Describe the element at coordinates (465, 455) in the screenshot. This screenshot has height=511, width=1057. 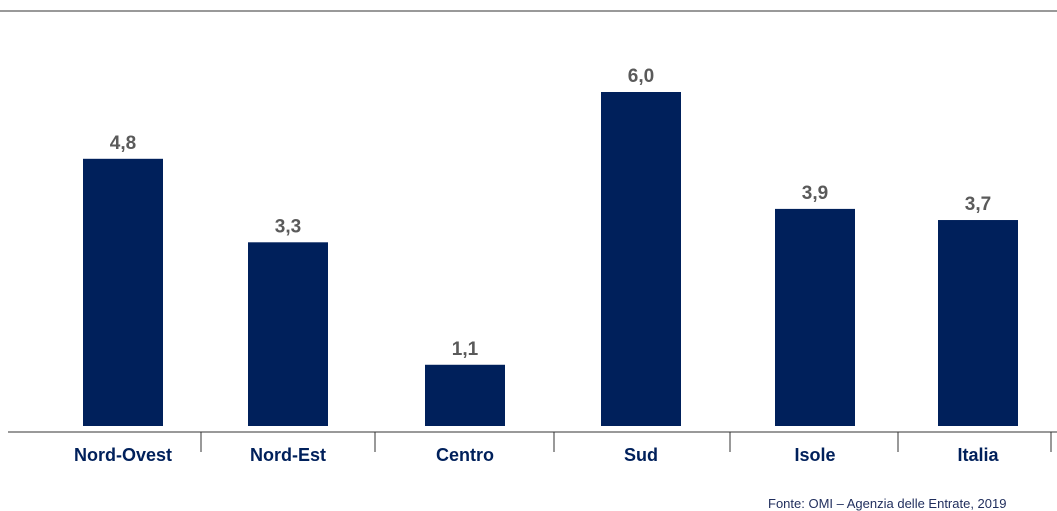
I see `category-label: Centro` at that location.